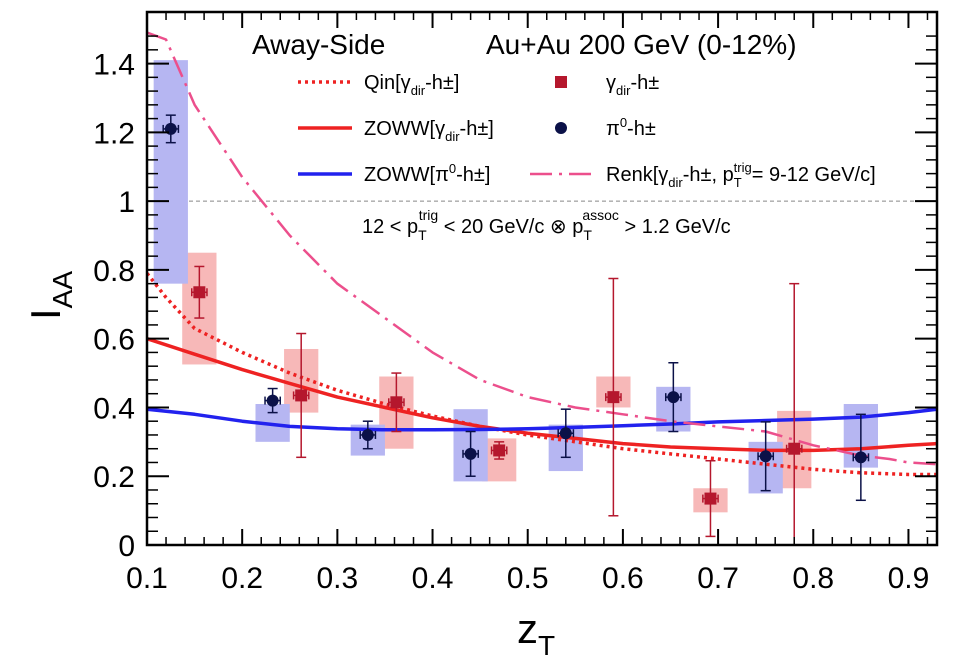  I want to click on x-axis-title: zT, so click(536, 631).